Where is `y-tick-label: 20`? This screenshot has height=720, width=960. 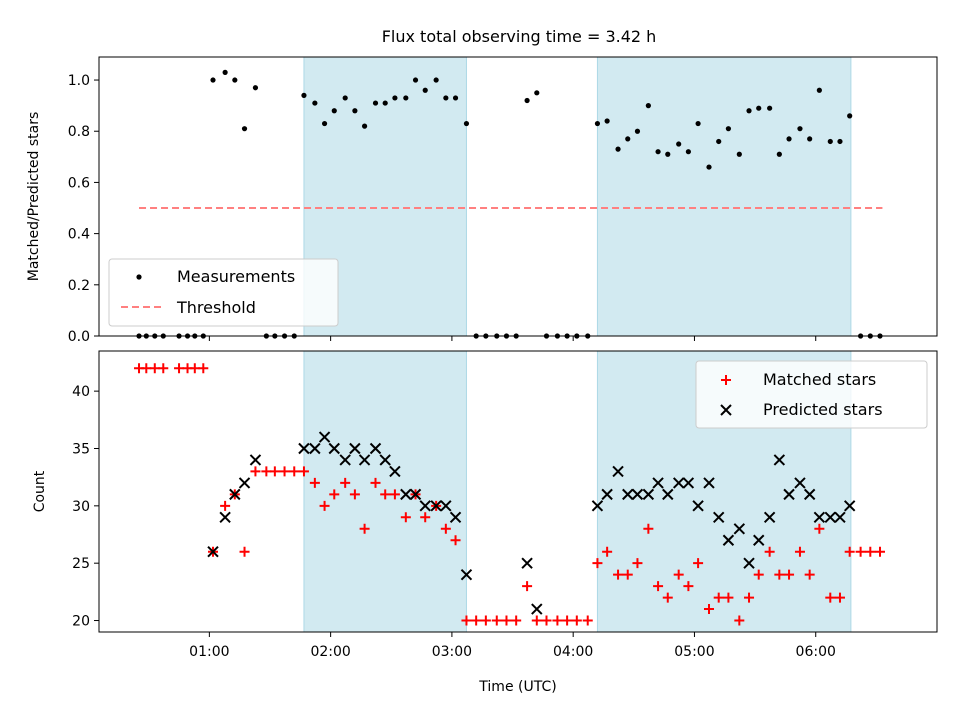 y-tick-label: 20 is located at coordinates (81, 622).